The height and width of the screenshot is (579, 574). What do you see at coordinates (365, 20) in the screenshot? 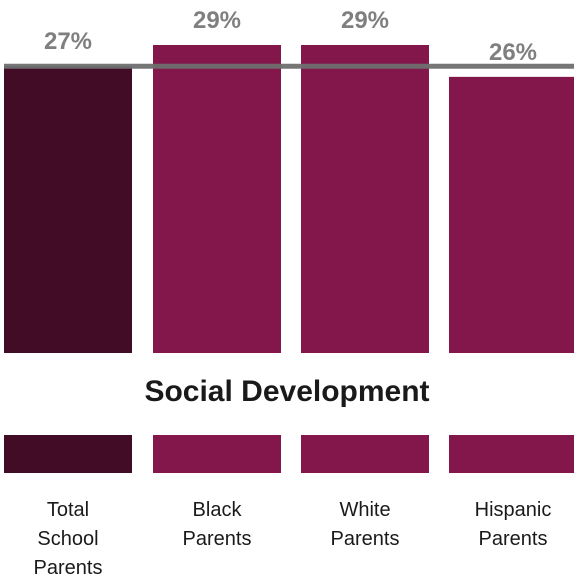
I see `value-label-3: 29%` at bounding box center [365, 20].